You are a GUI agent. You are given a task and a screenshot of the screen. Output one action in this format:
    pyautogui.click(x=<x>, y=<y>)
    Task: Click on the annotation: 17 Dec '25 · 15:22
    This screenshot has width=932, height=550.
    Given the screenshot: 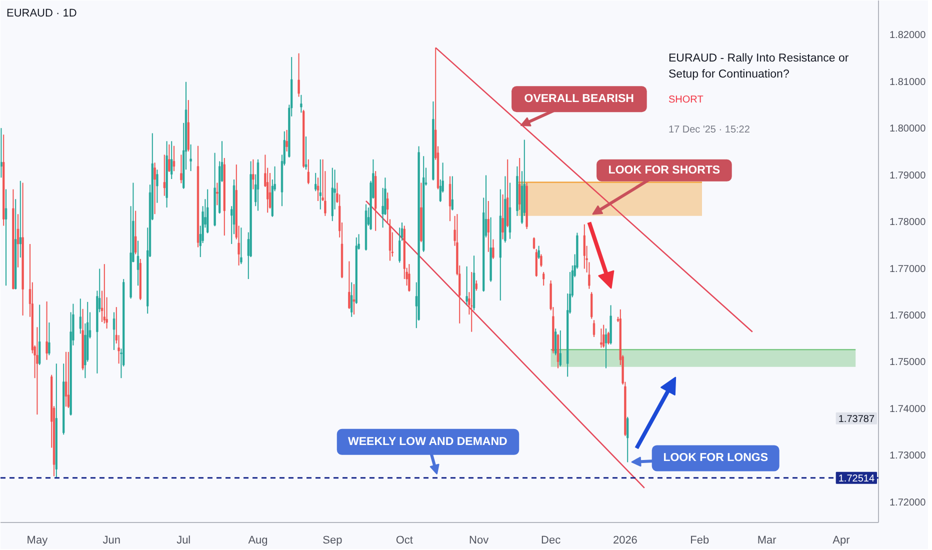 What is the action you would take?
    pyautogui.click(x=709, y=130)
    